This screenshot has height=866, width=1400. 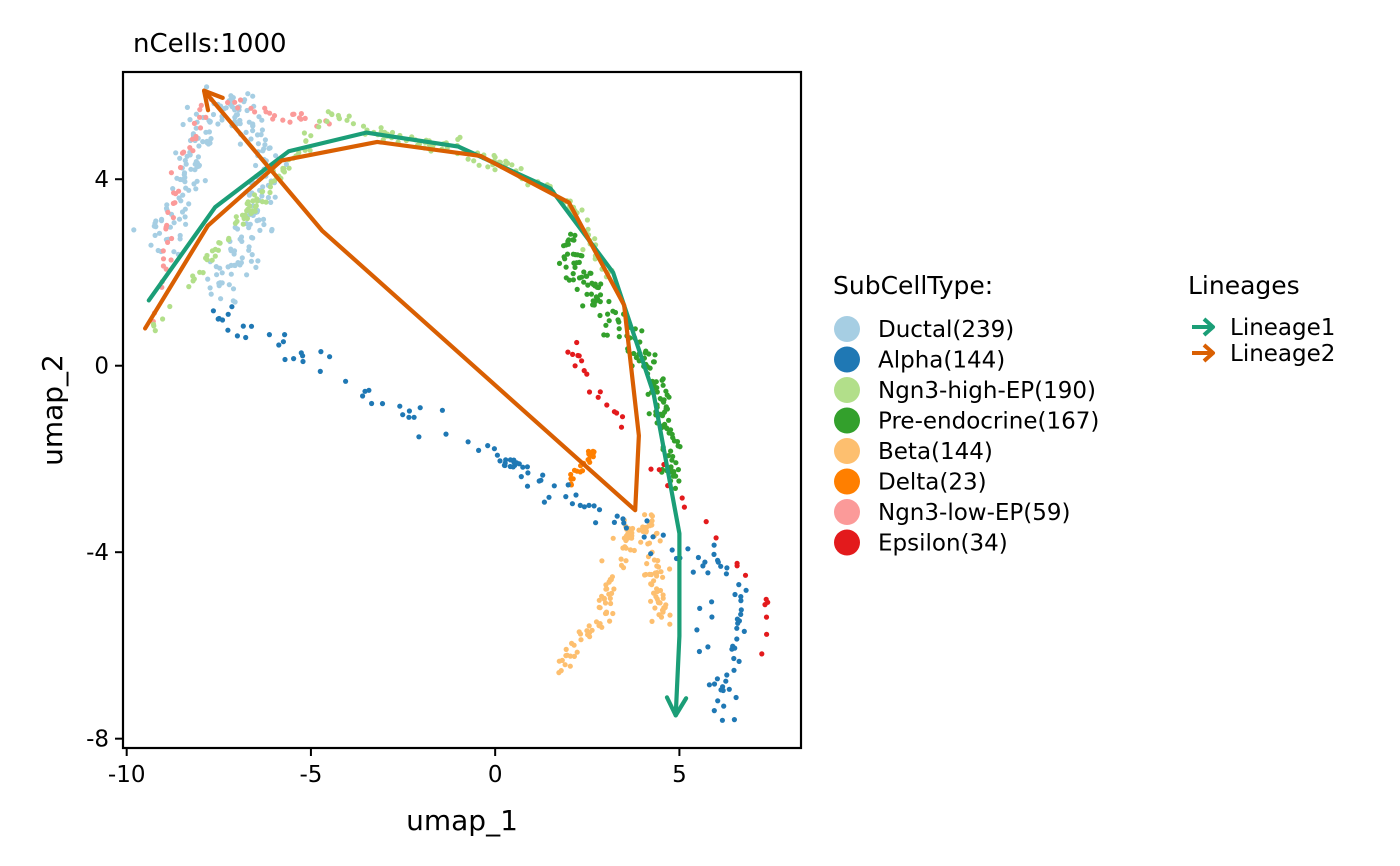 I want to click on lineage-legend-key-arrowhead, so click(x=1208, y=327).